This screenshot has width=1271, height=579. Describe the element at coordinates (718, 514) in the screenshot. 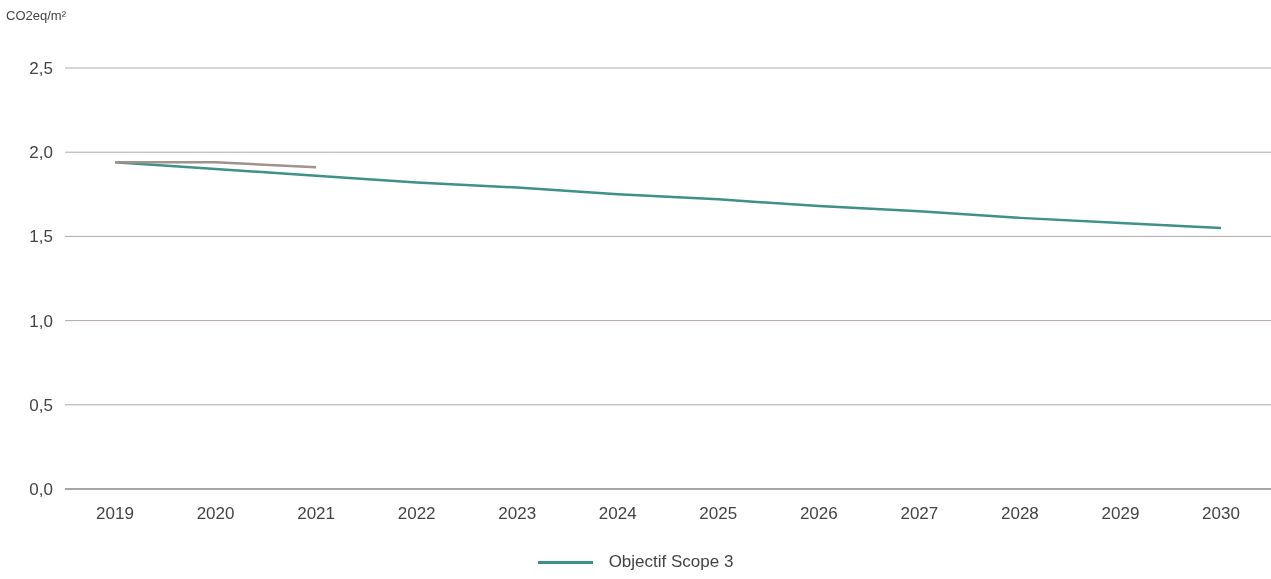

I see `x-tick-label: 2025` at that location.